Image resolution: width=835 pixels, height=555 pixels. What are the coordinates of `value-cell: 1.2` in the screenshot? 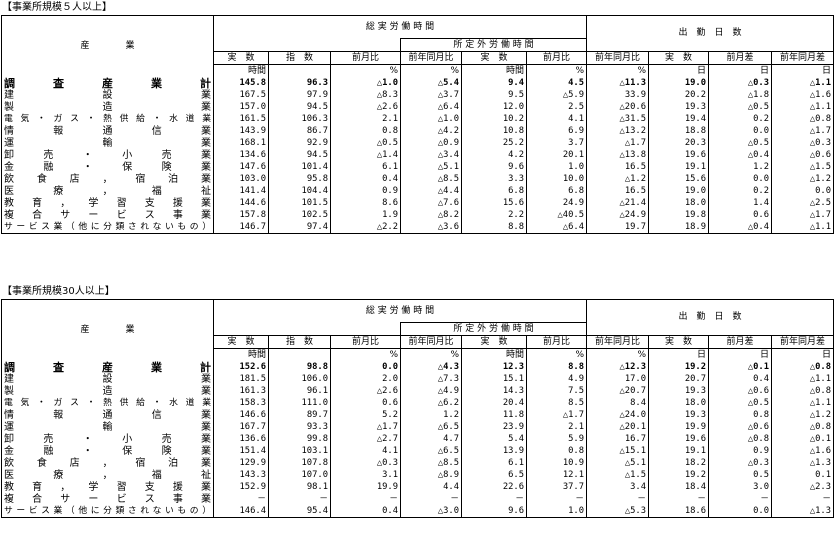 It's located at (740, 167).